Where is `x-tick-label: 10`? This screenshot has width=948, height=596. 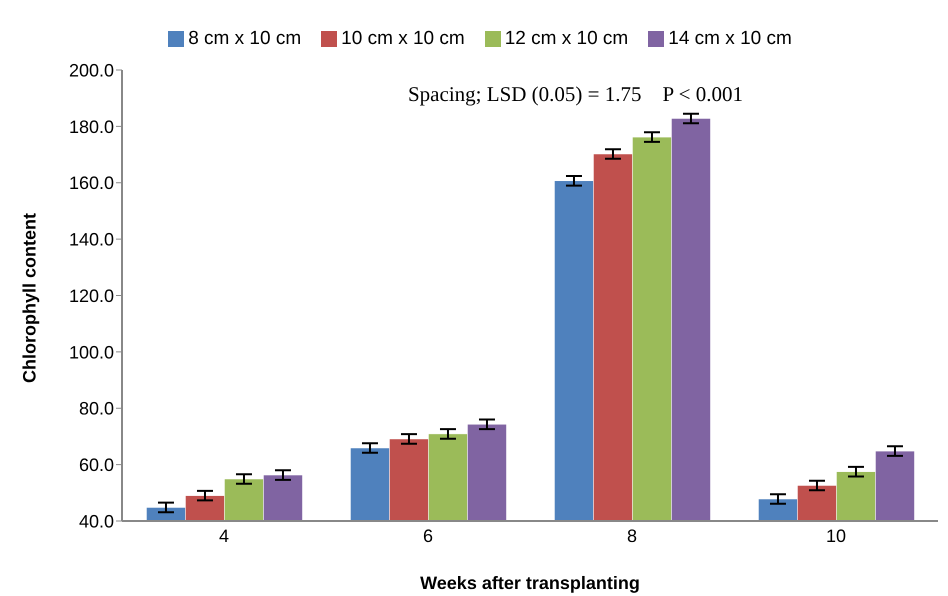
x-tick-label: 10 is located at coordinates (836, 536).